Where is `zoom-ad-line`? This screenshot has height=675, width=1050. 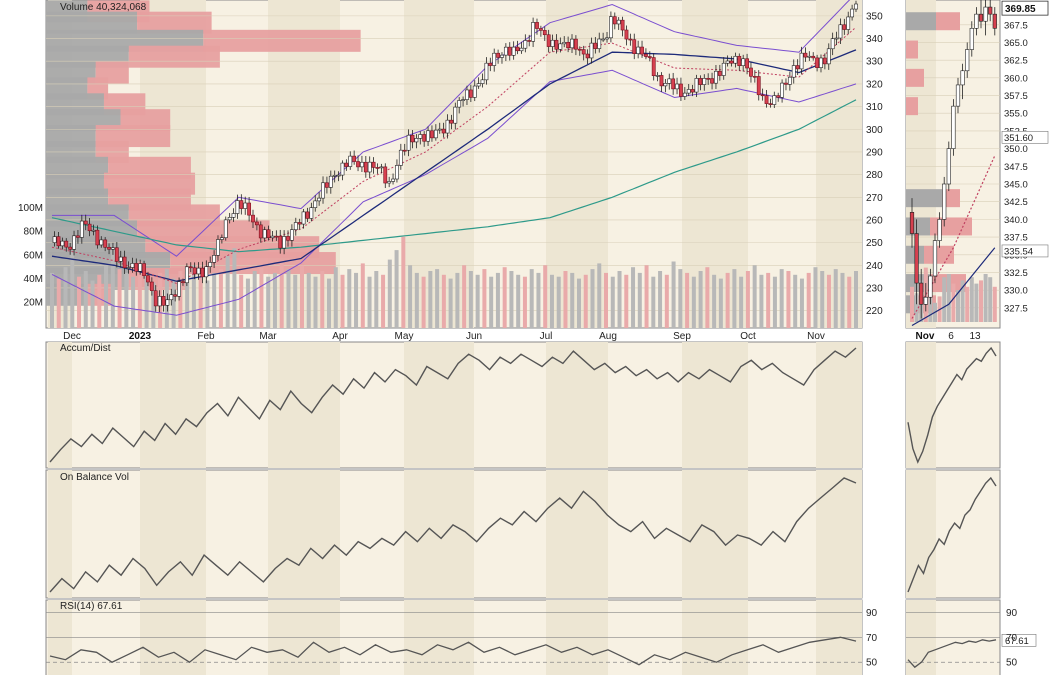
zoom-ad-line is located at coordinates (952, 405).